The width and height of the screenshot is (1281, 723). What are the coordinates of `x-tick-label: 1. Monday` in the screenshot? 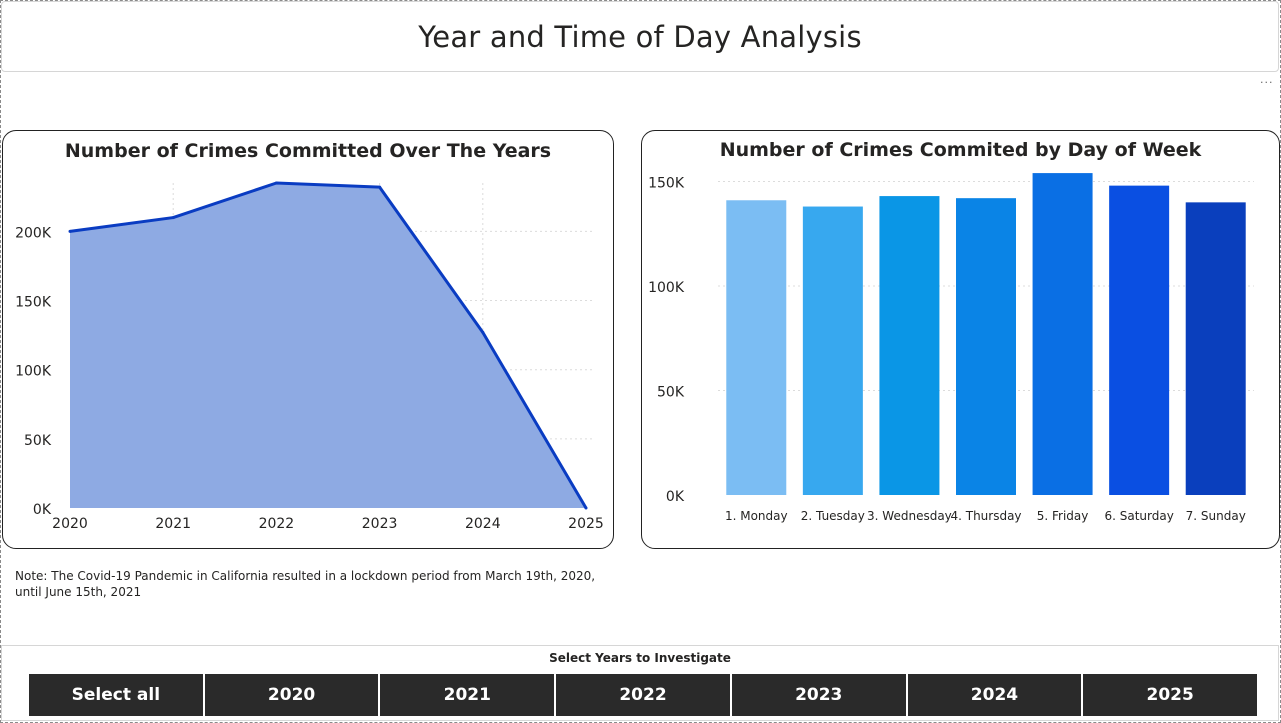 It's located at (756, 516).